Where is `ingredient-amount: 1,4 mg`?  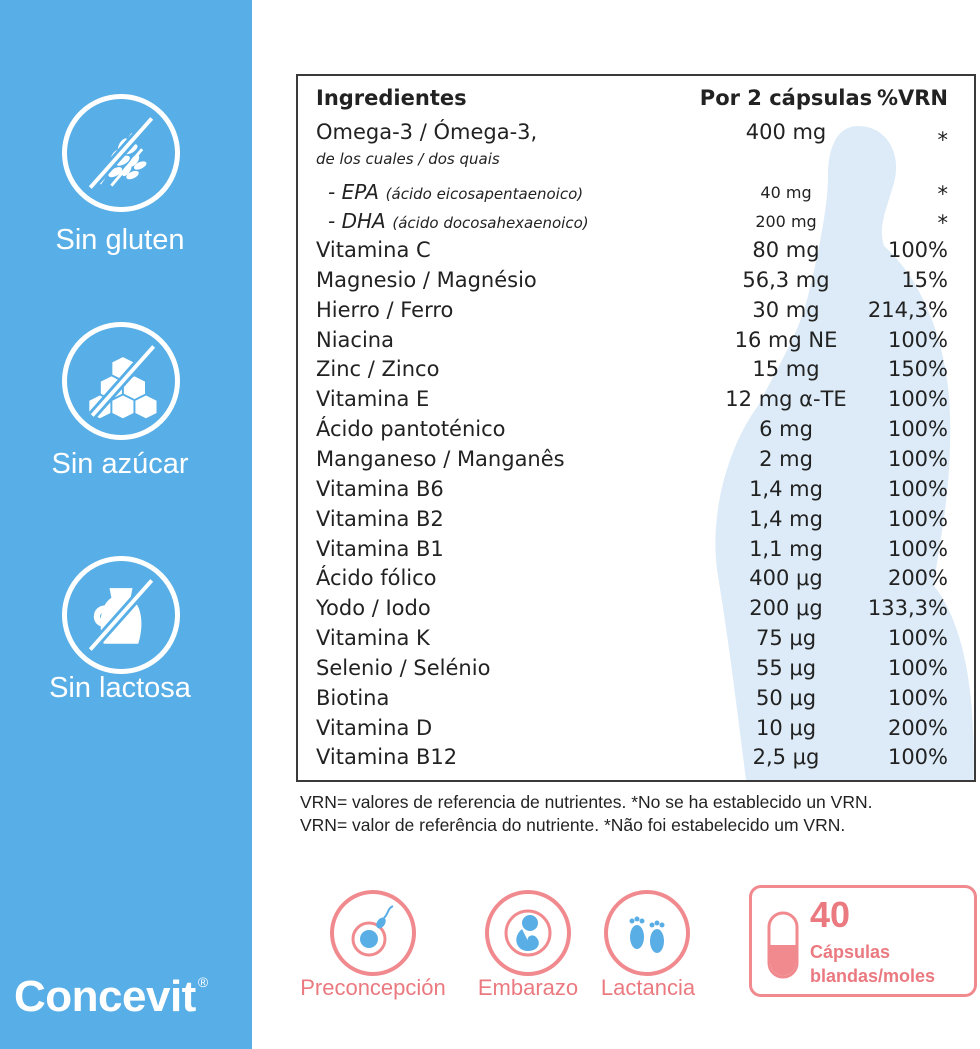
ingredient-amount: 1,4 mg is located at coordinates (786, 518).